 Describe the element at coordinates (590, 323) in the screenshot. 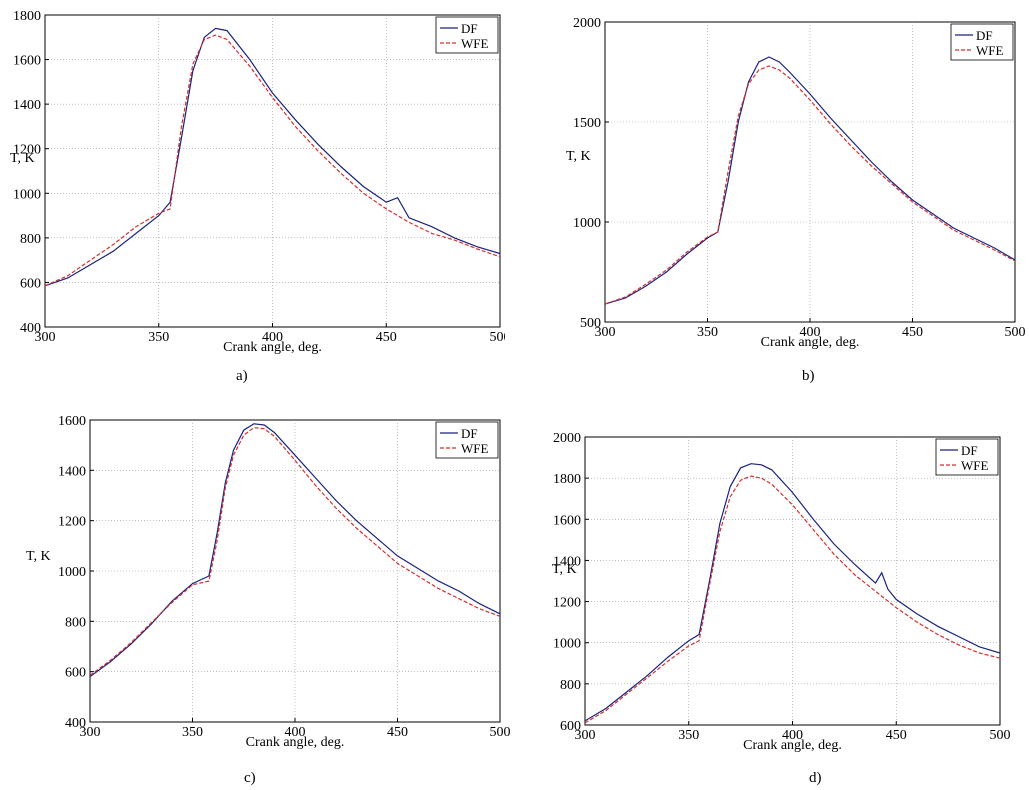

I see `y-tick-label: 500` at that location.